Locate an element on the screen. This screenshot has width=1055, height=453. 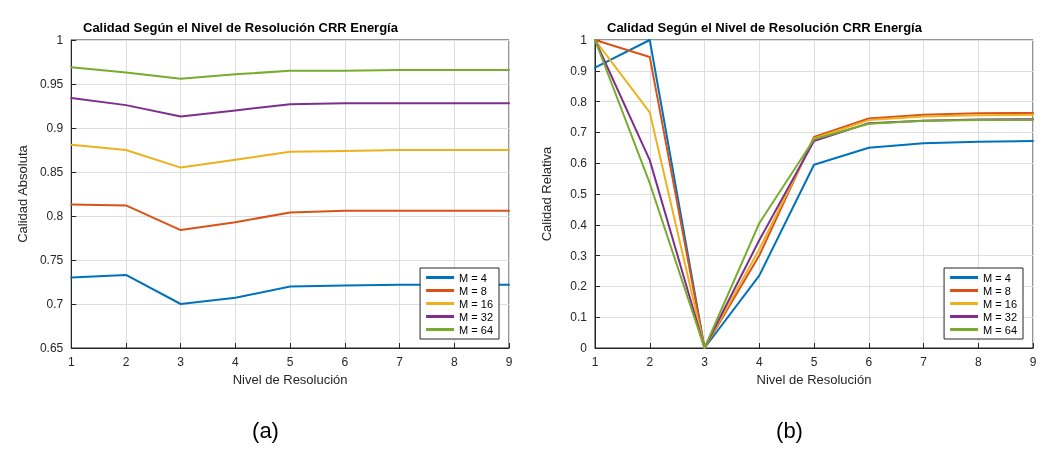
text: (b) is located at coordinates (789, 430).